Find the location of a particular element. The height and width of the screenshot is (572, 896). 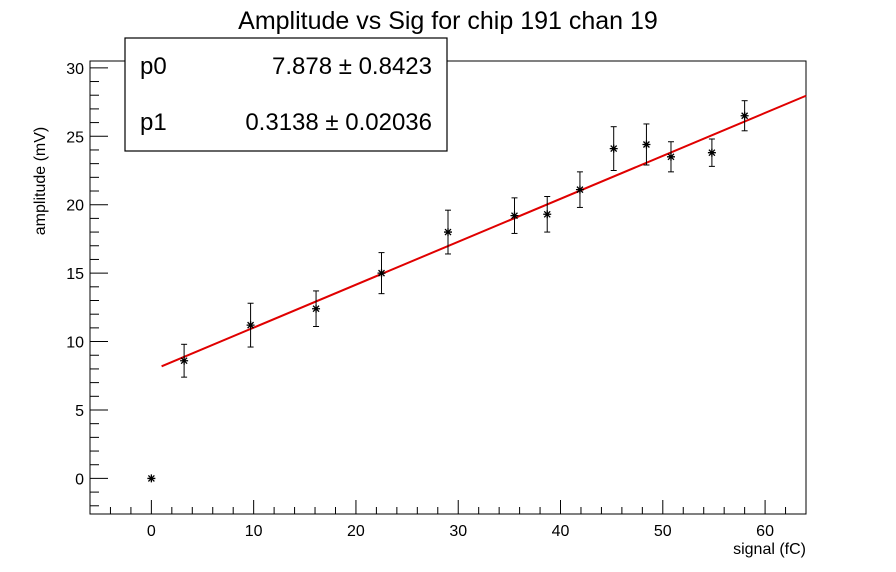

x-tick-label: 40 is located at coordinates (561, 531).